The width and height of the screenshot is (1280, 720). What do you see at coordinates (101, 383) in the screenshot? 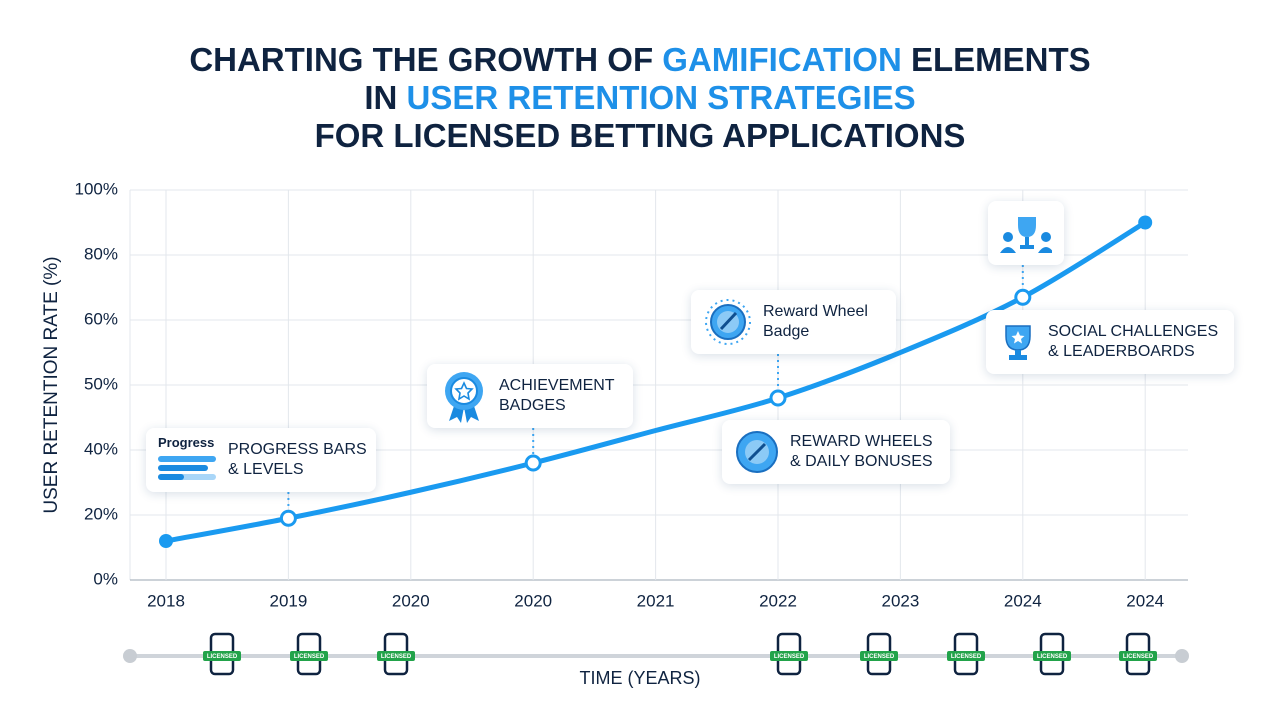
I see `y-tick-label: 50%` at bounding box center [101, 383].